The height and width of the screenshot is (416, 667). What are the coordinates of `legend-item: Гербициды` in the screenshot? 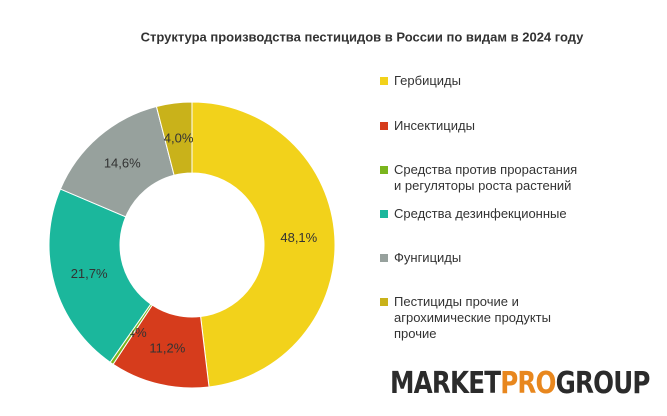 It's located at (480, 81).